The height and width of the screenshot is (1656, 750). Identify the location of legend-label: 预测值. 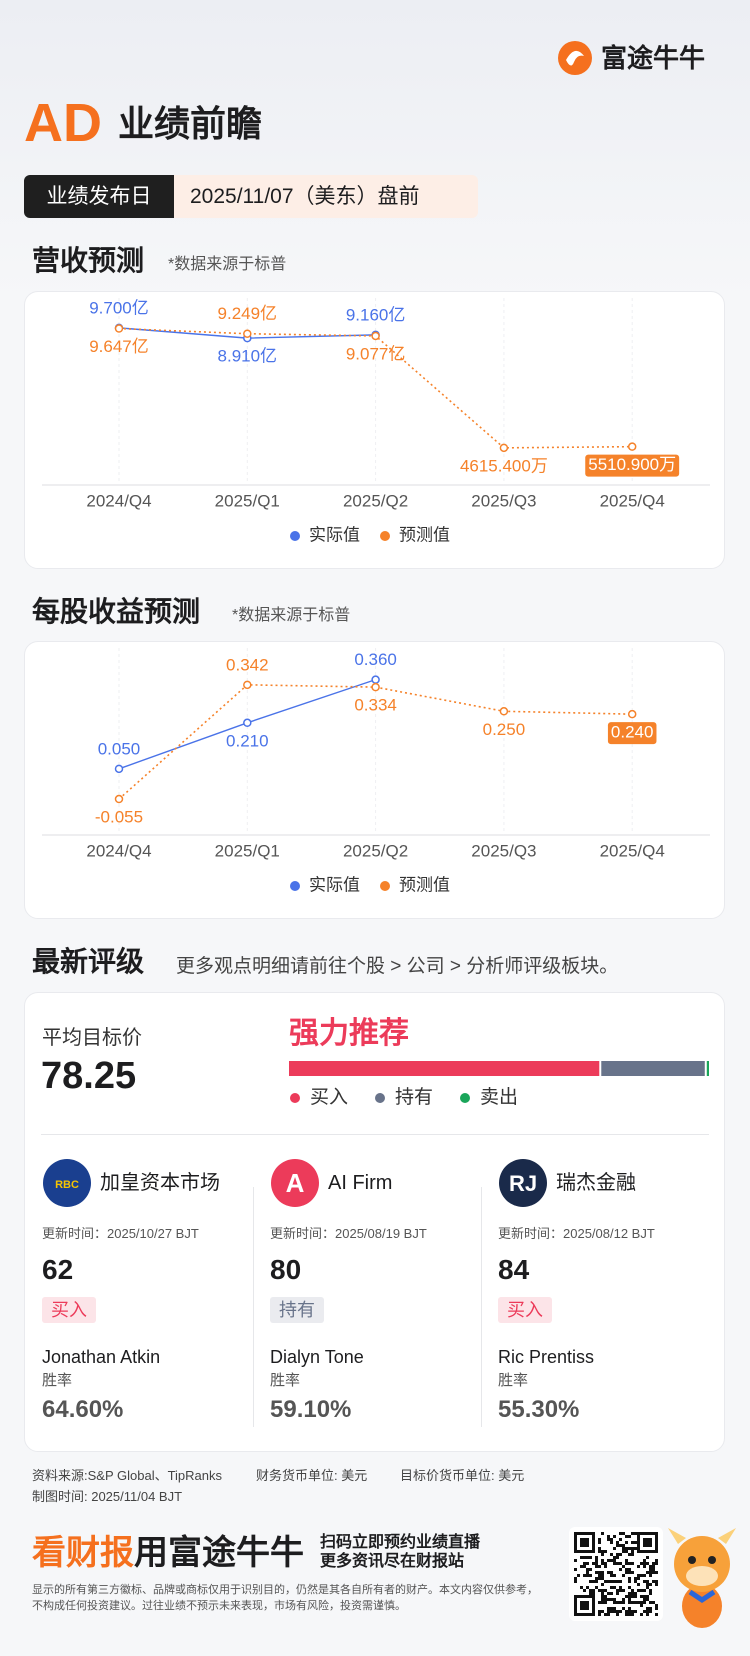
(424, 534).